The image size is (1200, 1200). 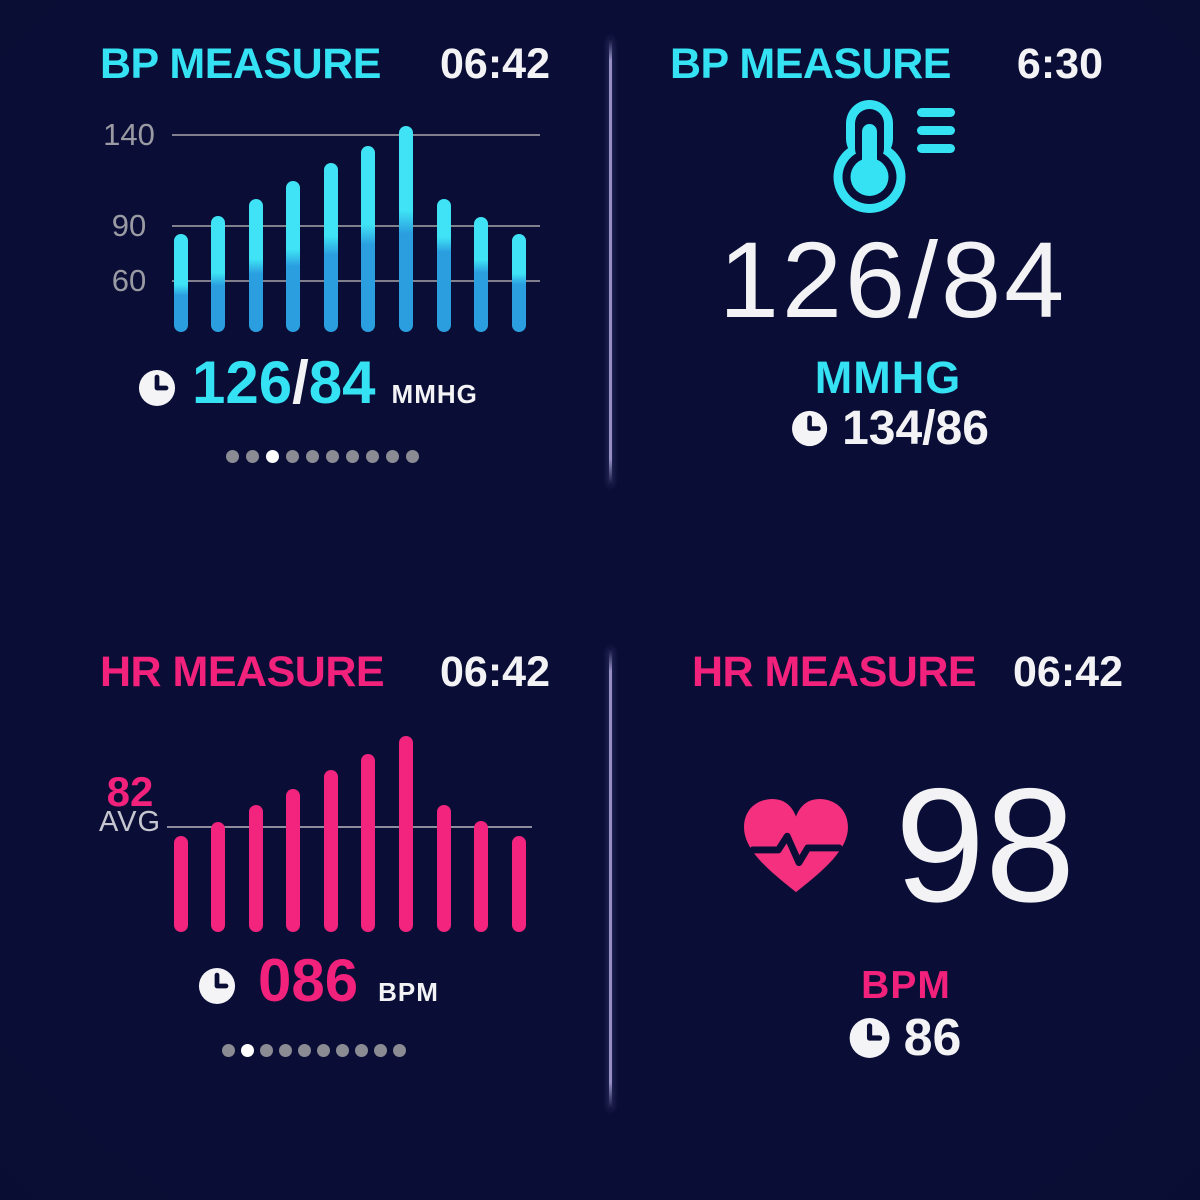 I want to click on hr-bar-chart, so click(x=320, y=828).